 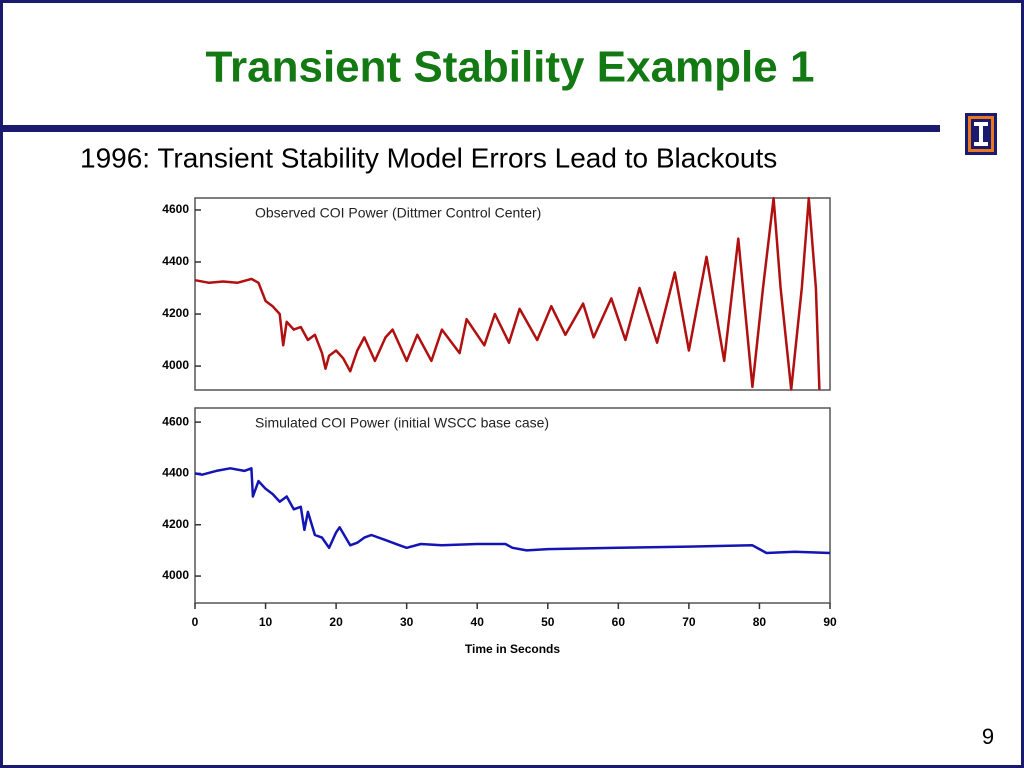 What do you see at coordinates (470, 128) in the screenshot?
I see `title-rule` at bounding box center [470, 128].